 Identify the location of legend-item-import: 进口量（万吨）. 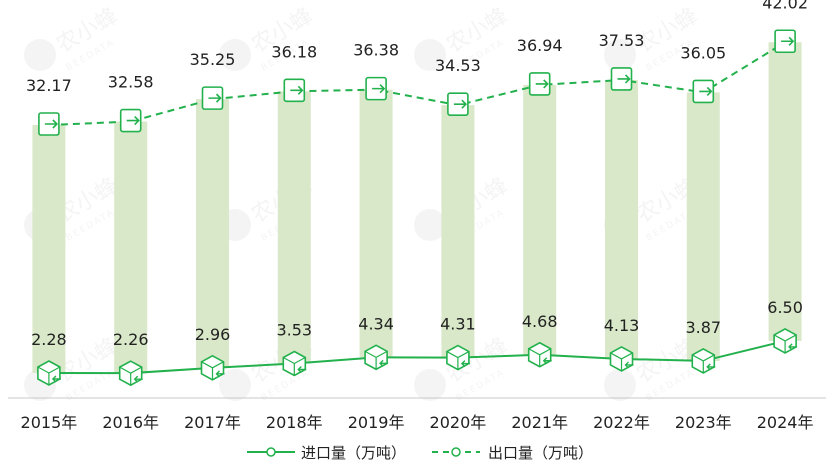
(326, 453).